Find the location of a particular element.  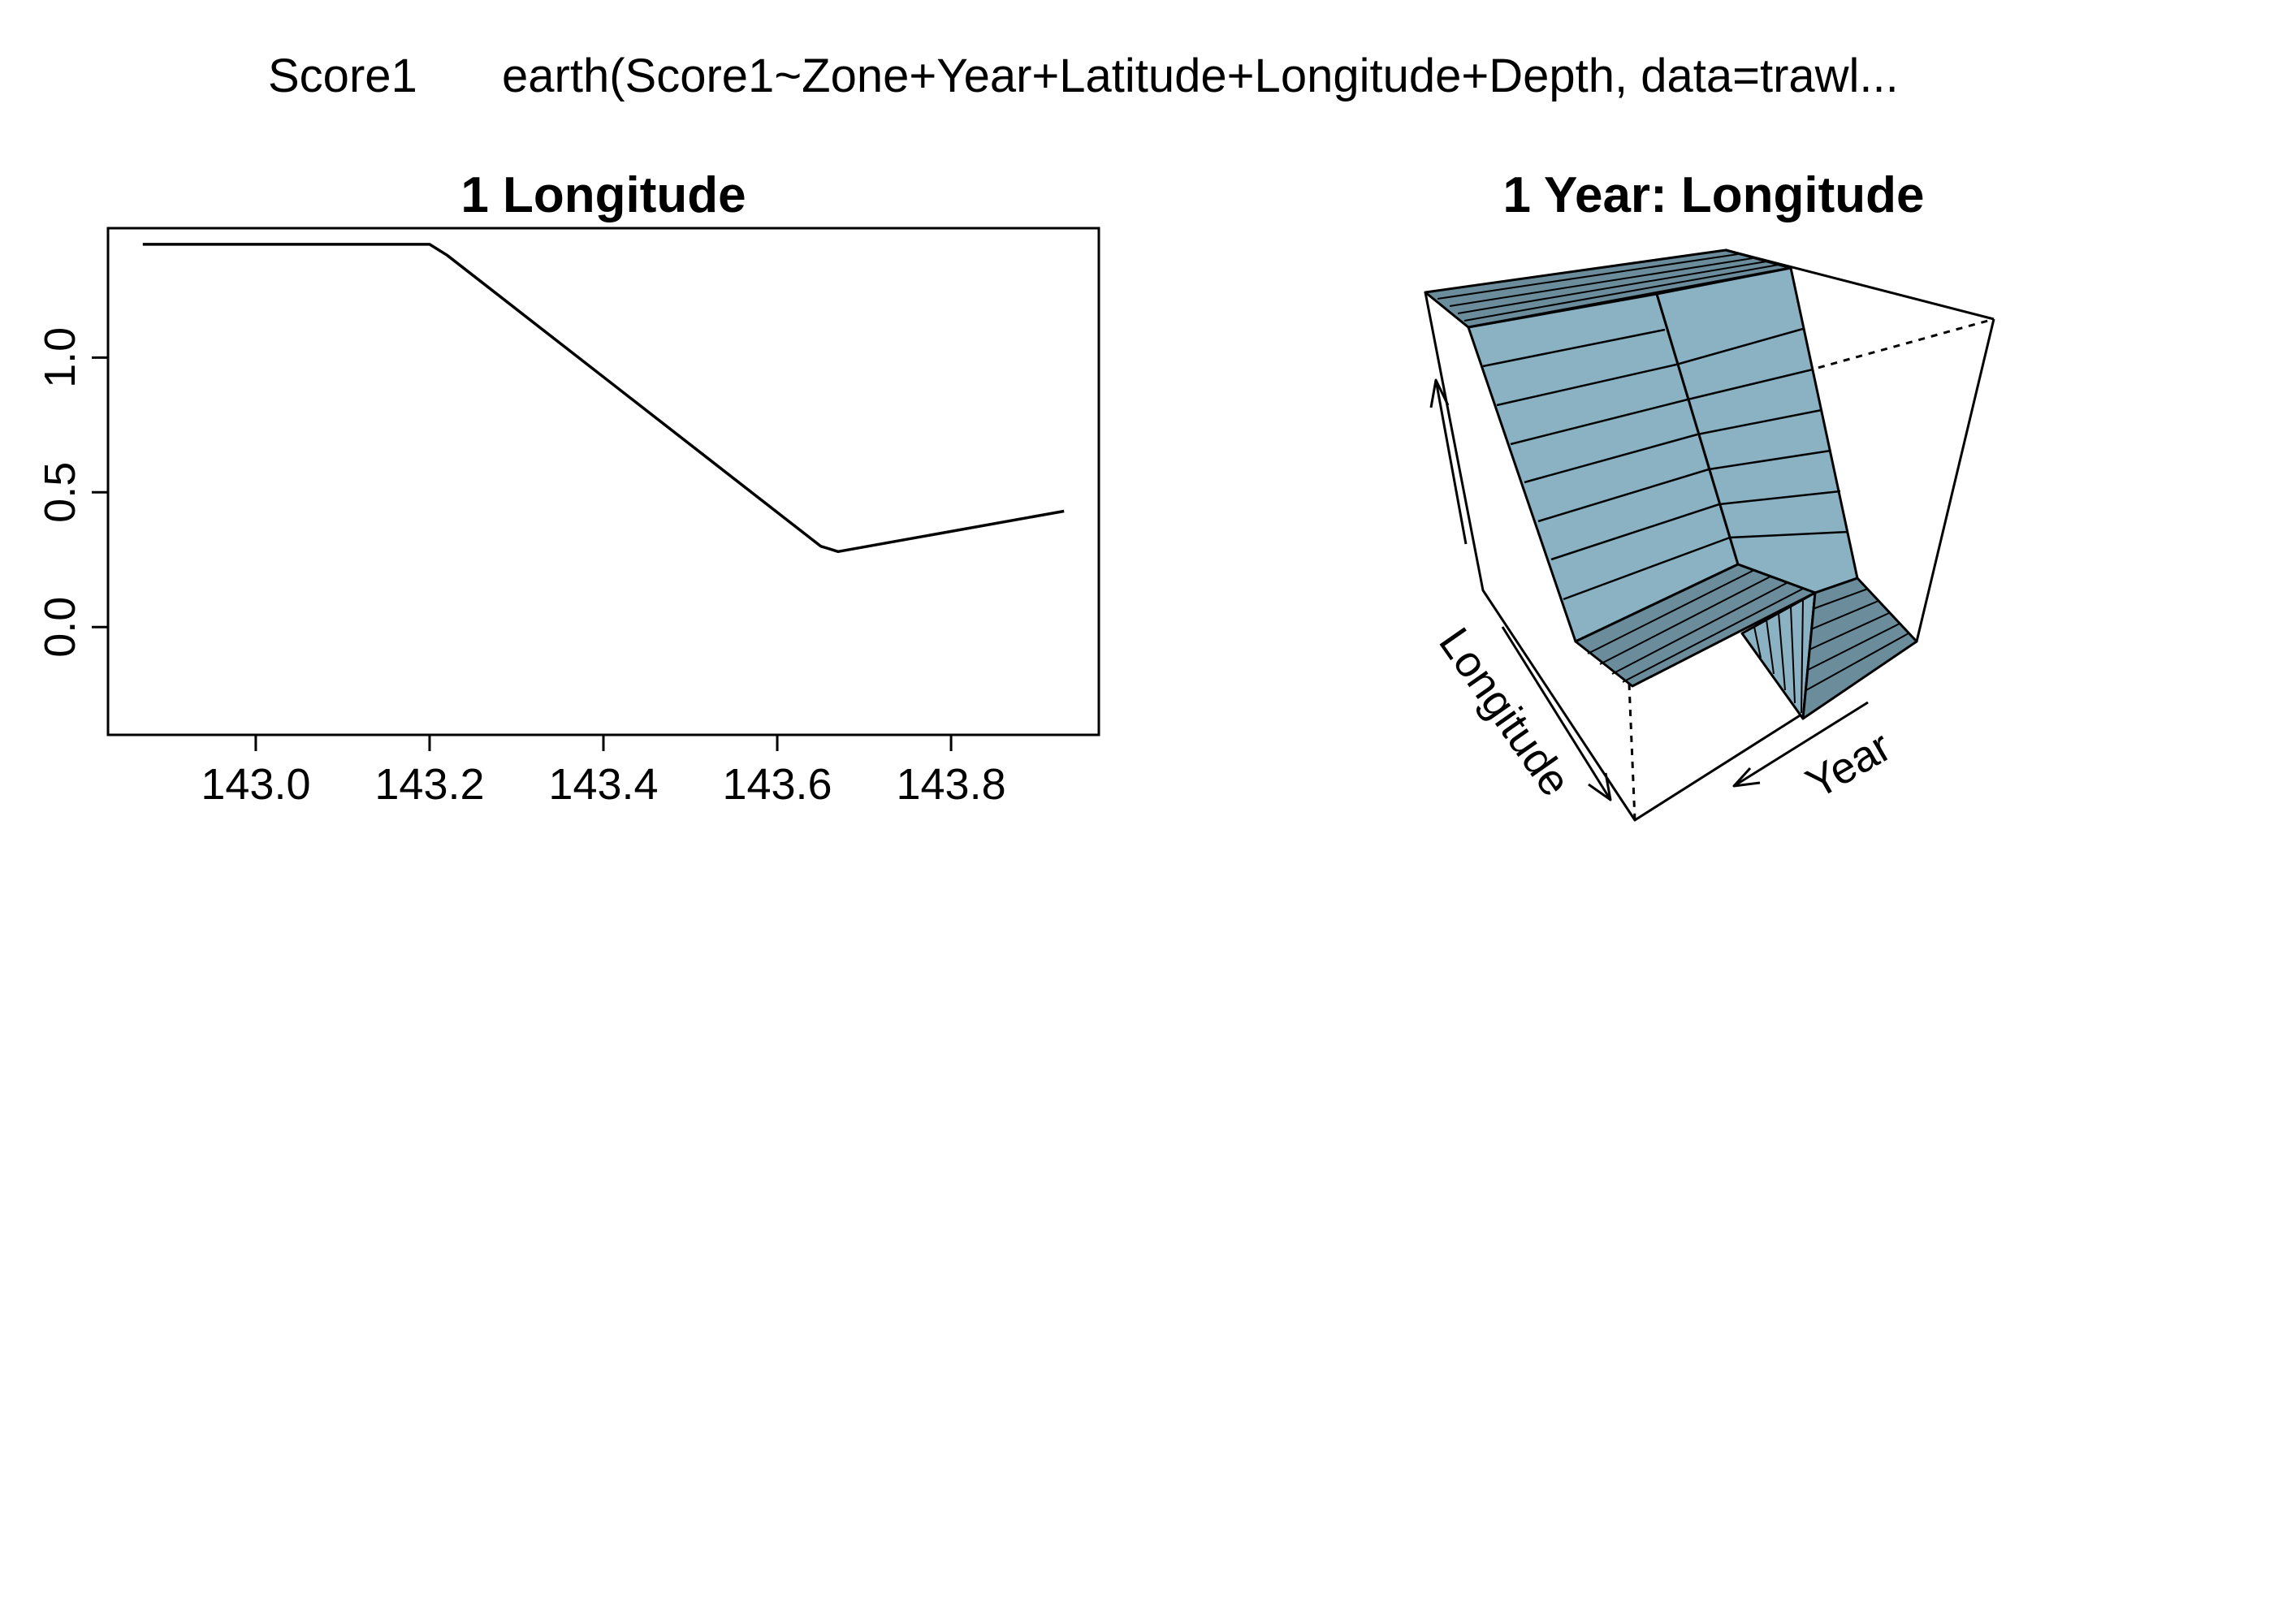

y-tick-label: 0.5 is located at coordinates (60, 492).